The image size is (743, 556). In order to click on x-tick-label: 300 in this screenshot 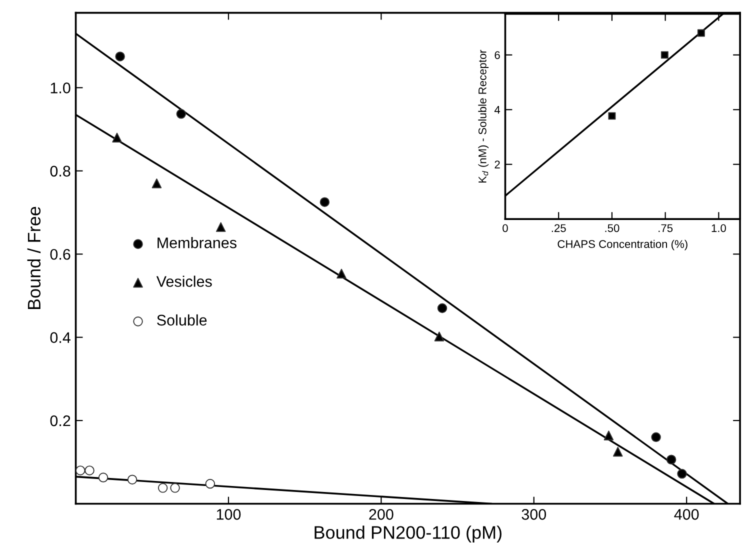, I will do `click(534, 514)`.